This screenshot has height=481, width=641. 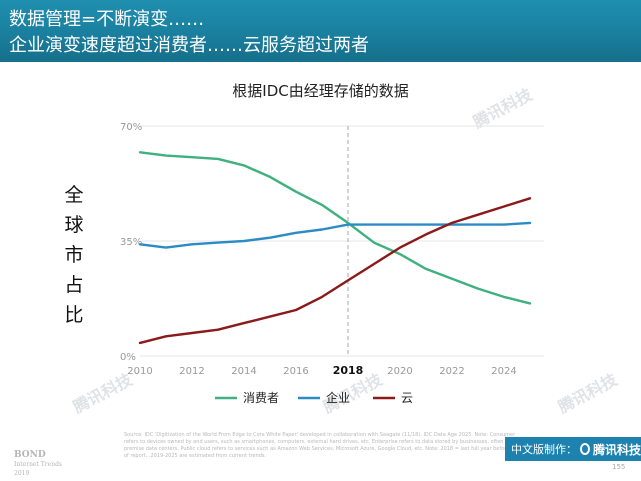 What do you see at coordinates (338, 397) in the screenshot?
I see `legend-label-1: 企业` at bounding box center [338, 397].